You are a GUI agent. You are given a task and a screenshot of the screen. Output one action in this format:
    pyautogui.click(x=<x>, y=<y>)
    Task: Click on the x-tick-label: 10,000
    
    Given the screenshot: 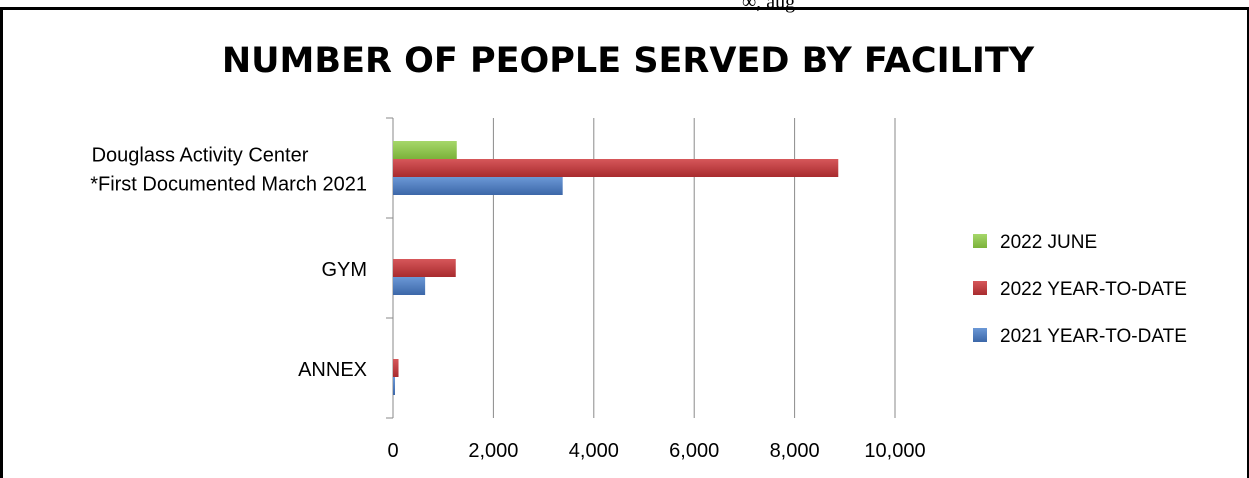 What is the action you would take?
    pyautogui.click(x=894, y=451)
    